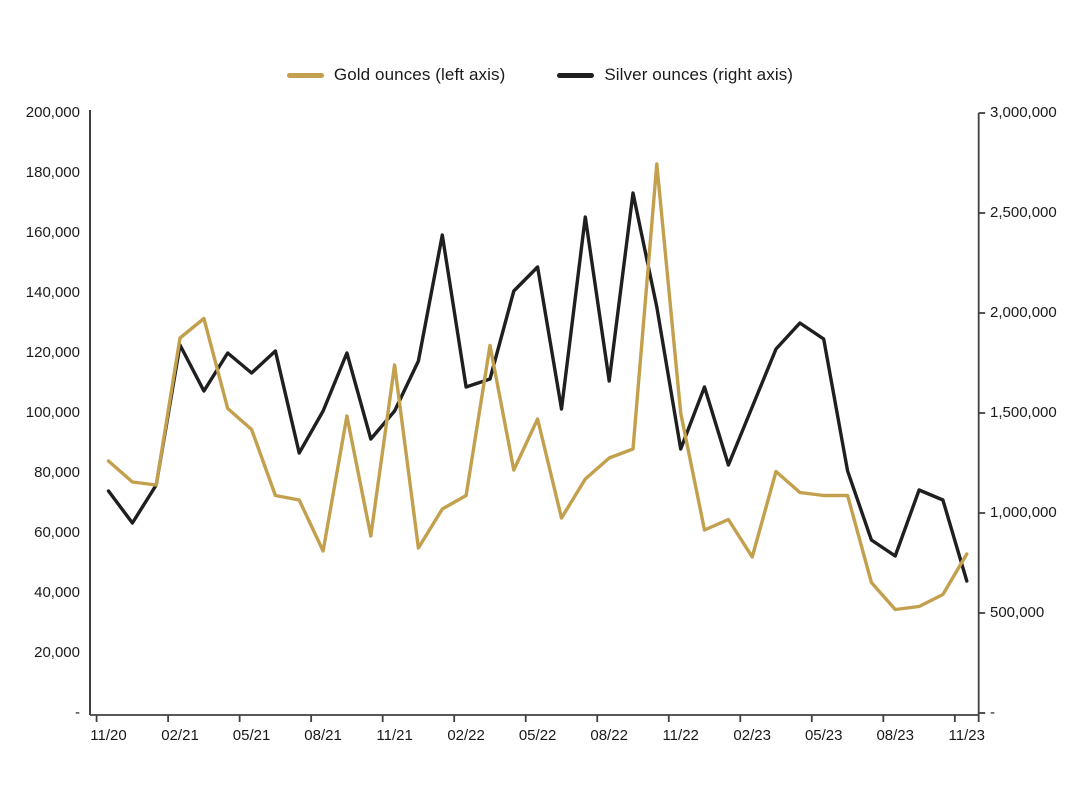  Describe the element at coordinates (108, 735) in the screenshot. I see `x-axis-label: 11/20` at that location.